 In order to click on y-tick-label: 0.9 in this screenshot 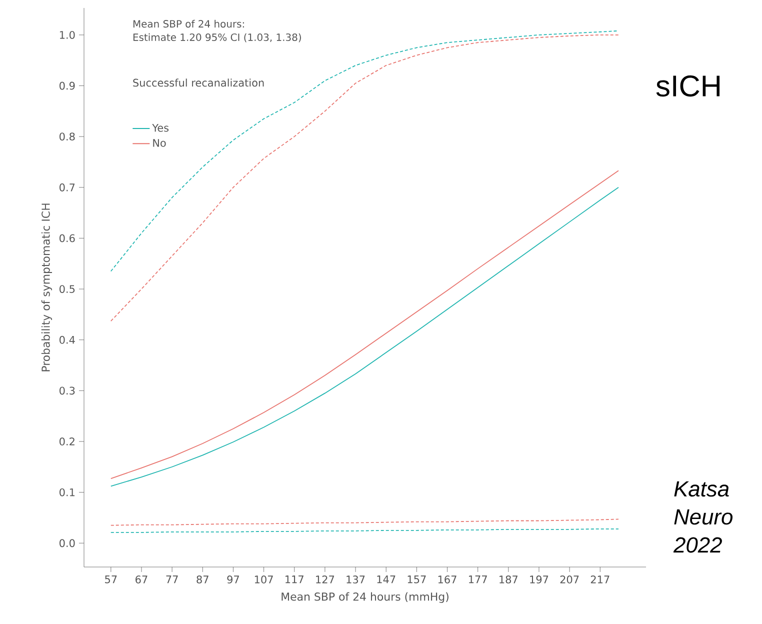, I will do `click(67, 86)`.